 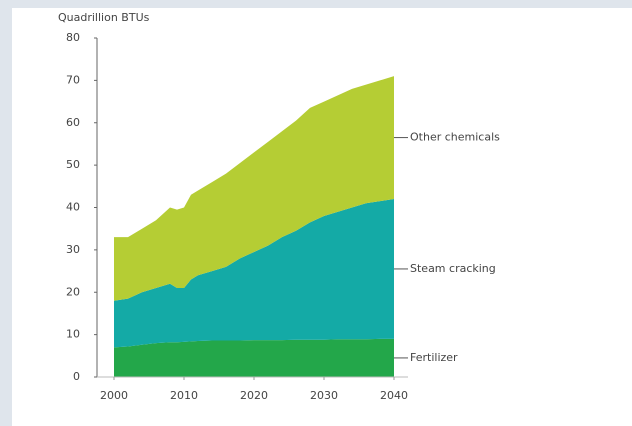 I want to click on y-tick-label: 20, so click(x=73, y=291).